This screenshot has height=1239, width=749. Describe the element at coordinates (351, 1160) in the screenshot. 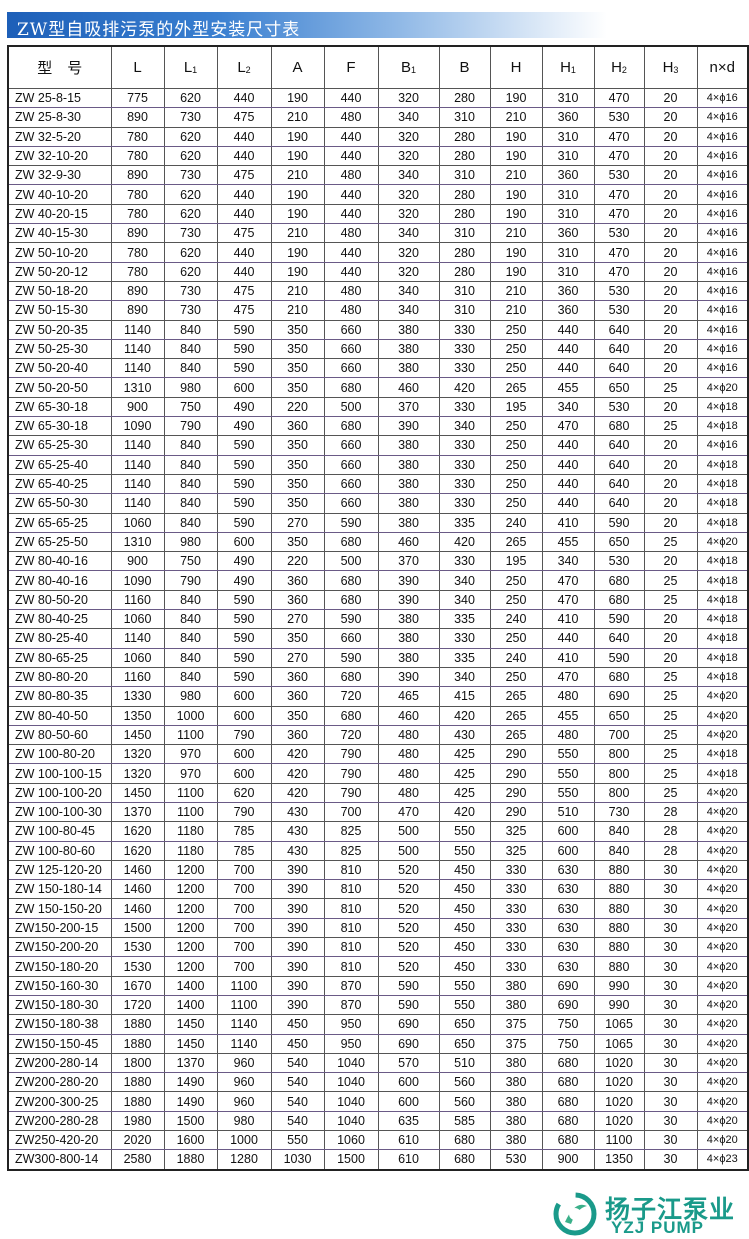

I see `table-cell: 1500` at that location.